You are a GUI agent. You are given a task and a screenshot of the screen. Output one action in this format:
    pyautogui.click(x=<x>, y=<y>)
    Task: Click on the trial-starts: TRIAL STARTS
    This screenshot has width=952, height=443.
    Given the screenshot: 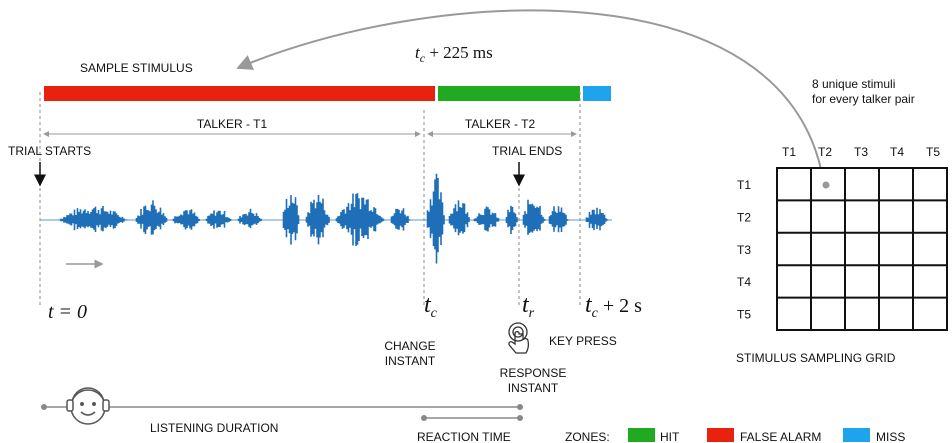 What is the action you would take?
    pyautogui.click(x=49, y=151)
    